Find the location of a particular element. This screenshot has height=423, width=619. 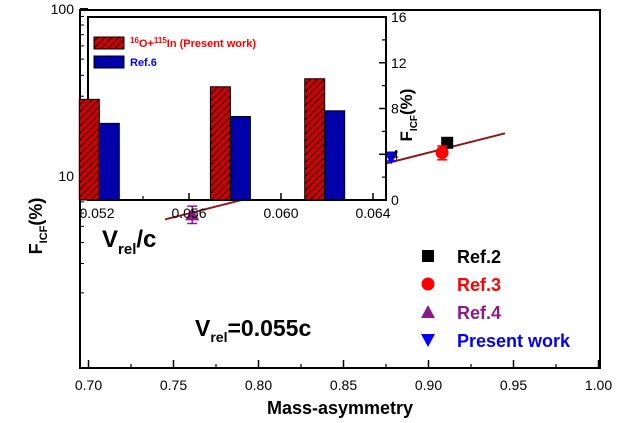

inset-x-tick-label: 0.052 is located at coordinates (96, 213).